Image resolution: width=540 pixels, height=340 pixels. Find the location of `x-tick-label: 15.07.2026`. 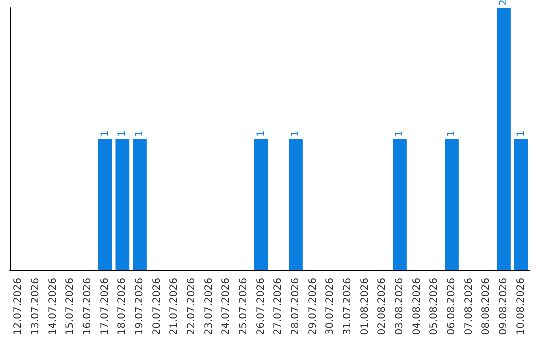

x-tick-label: 15.07.2026 is located at coordinates (70, 307).